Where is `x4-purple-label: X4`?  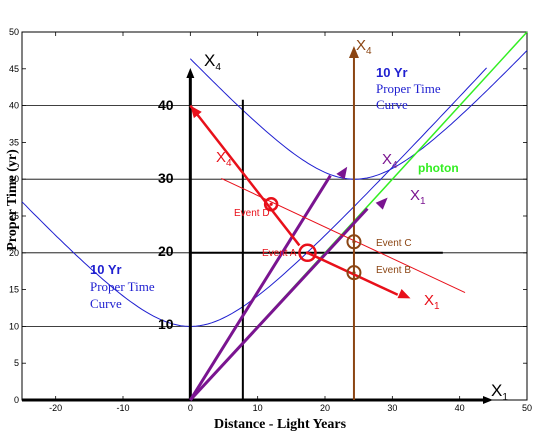
x4-purple-label: X4 is located at coordinates (390, 161).